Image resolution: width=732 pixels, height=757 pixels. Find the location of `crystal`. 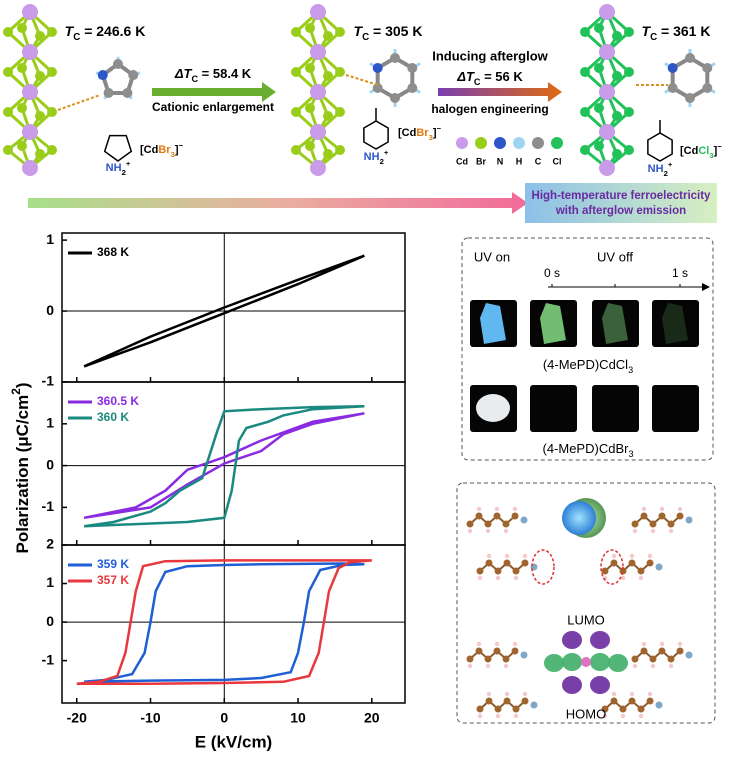

crystal is located at coordinates (675, 323).